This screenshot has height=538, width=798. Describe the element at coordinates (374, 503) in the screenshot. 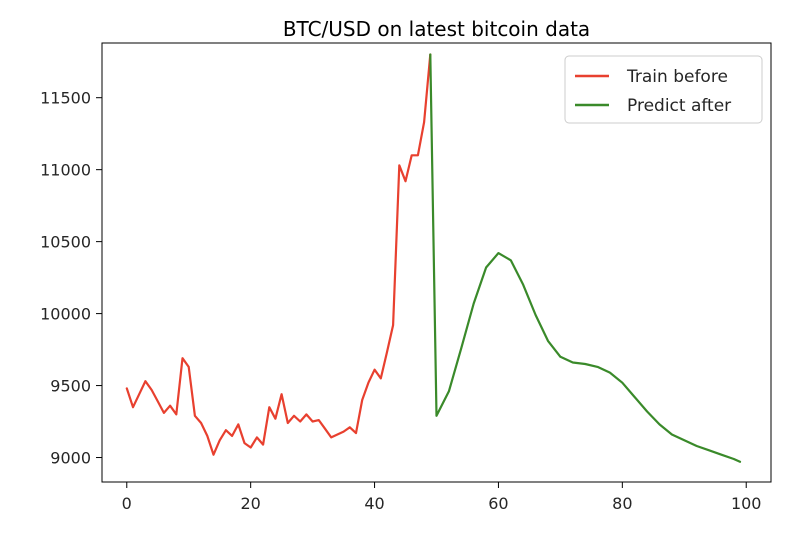

I see `x-tick-label: 40` at that location.